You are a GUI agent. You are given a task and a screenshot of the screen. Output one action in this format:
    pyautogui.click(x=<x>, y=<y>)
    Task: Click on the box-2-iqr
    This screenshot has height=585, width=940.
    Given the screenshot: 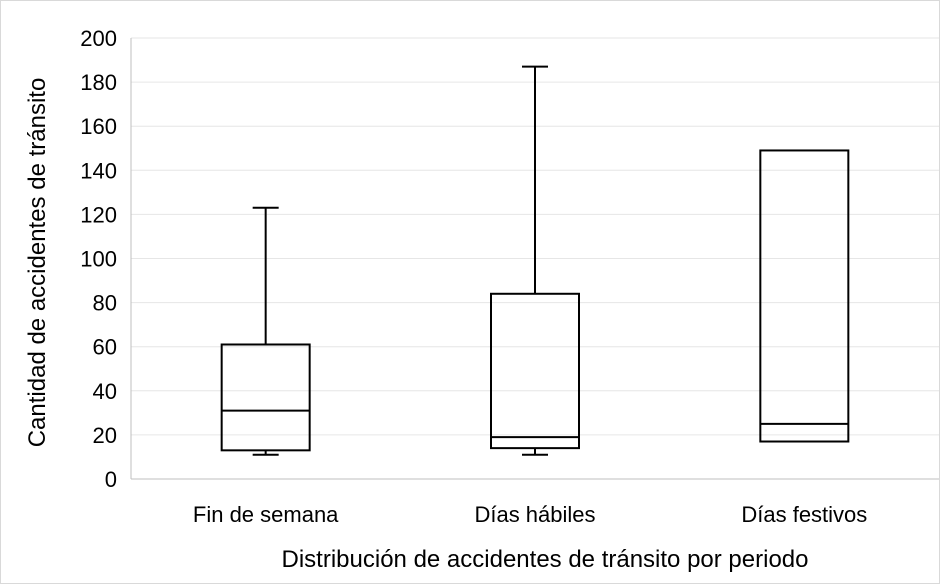 What is the action you would take?
    pyautogui.click(x=535, y=371)
    